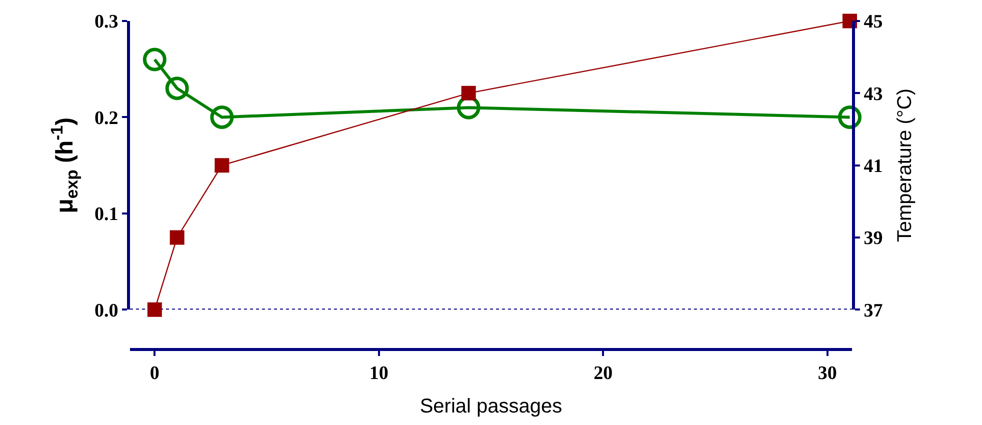 The height and width of the screenshot is (425, 982). What do you see at coordinates (827, 373) in the screenshot?
I see `x-tick-label: 30` at bounding box center [827, 373].